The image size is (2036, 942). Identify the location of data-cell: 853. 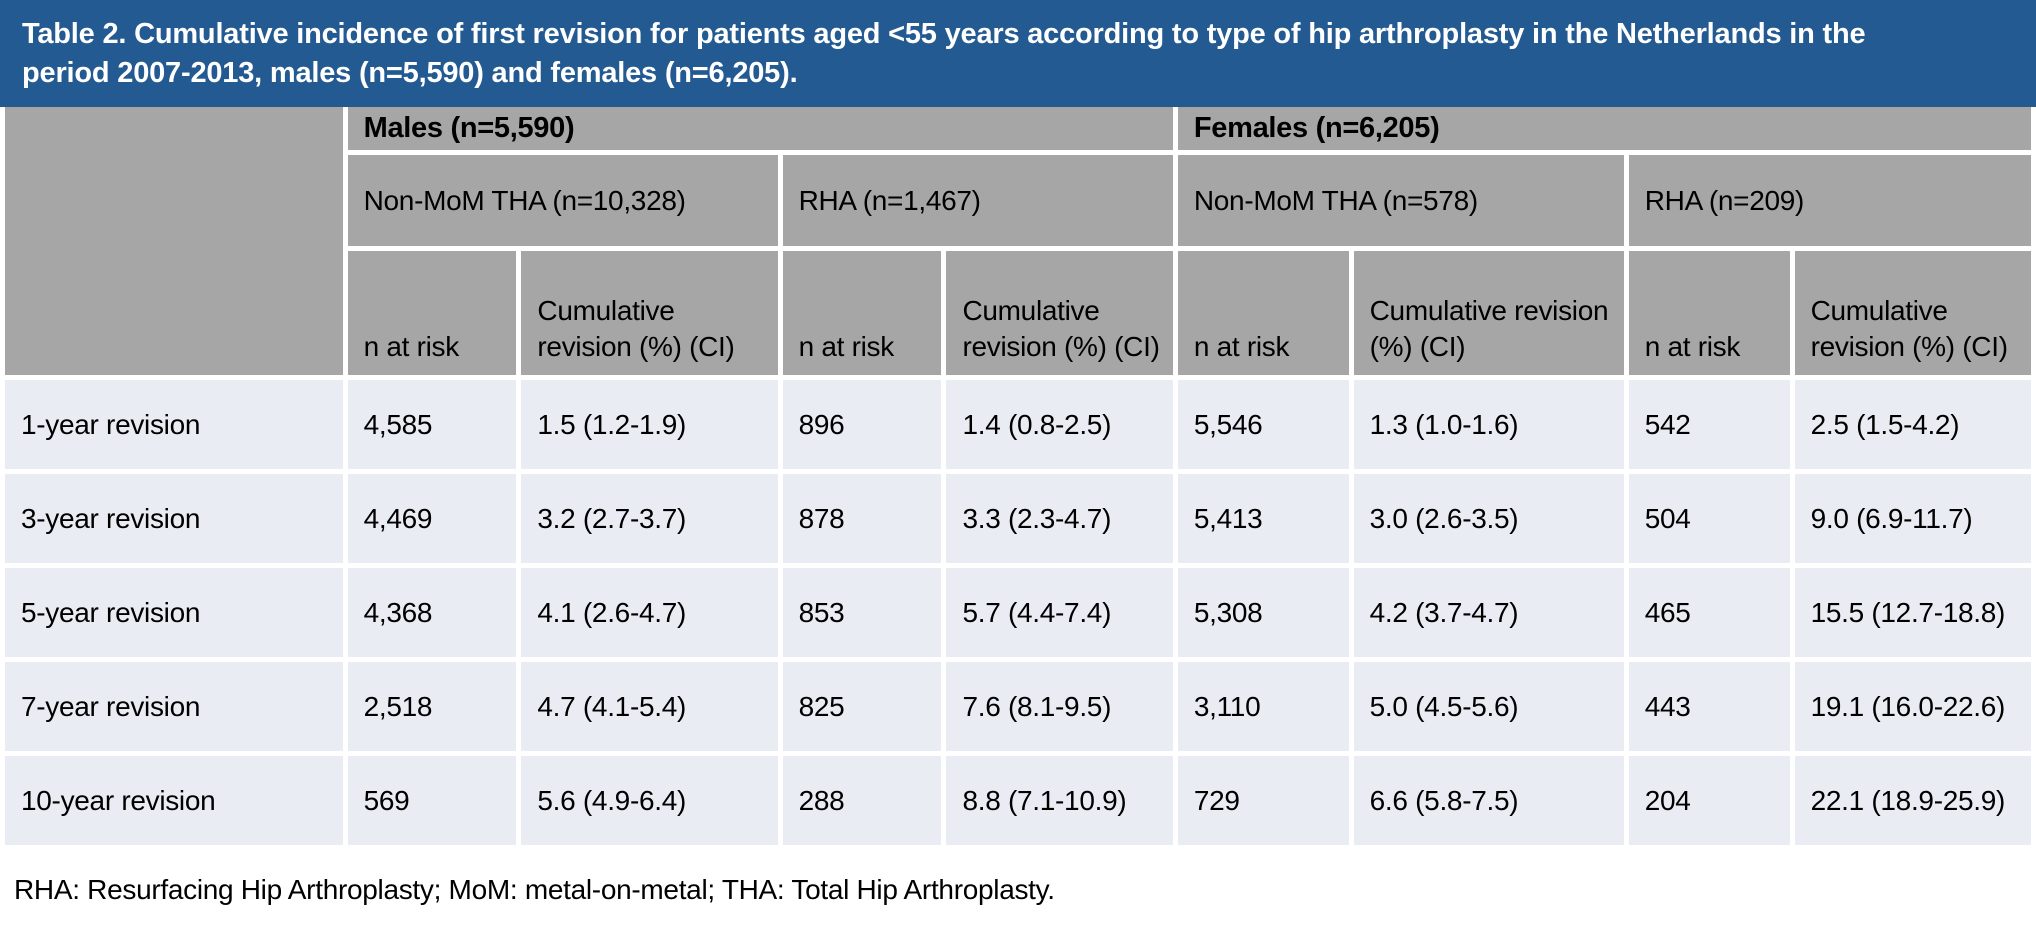
(862, 612).